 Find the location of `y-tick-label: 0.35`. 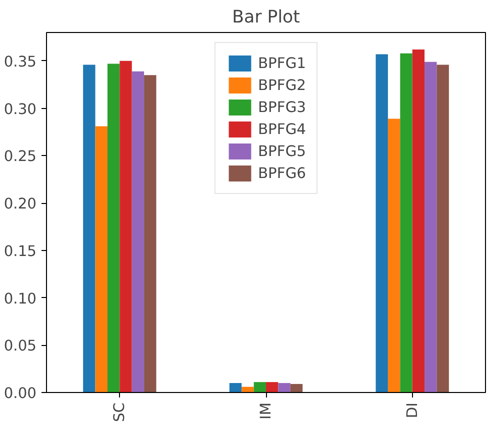

y-tick-label: 0.35 is located at coordinates (20, 61).